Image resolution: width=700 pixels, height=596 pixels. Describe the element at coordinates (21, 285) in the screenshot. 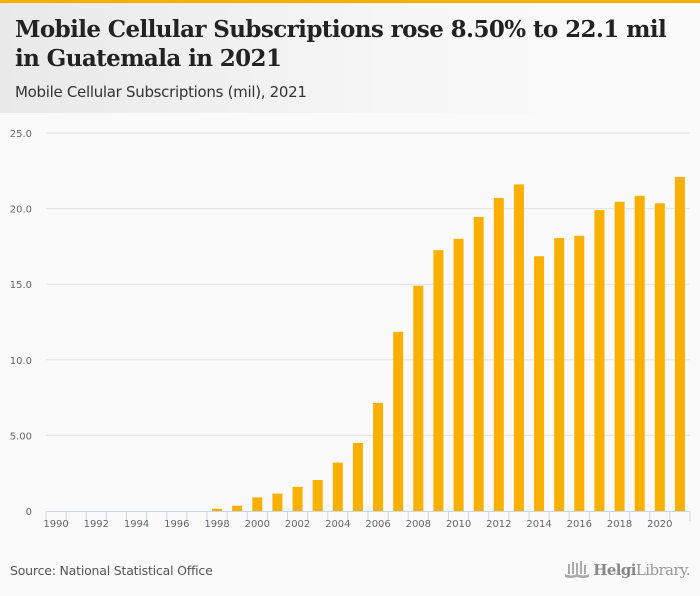

I see `y-tick-label: 15.0` at that location.